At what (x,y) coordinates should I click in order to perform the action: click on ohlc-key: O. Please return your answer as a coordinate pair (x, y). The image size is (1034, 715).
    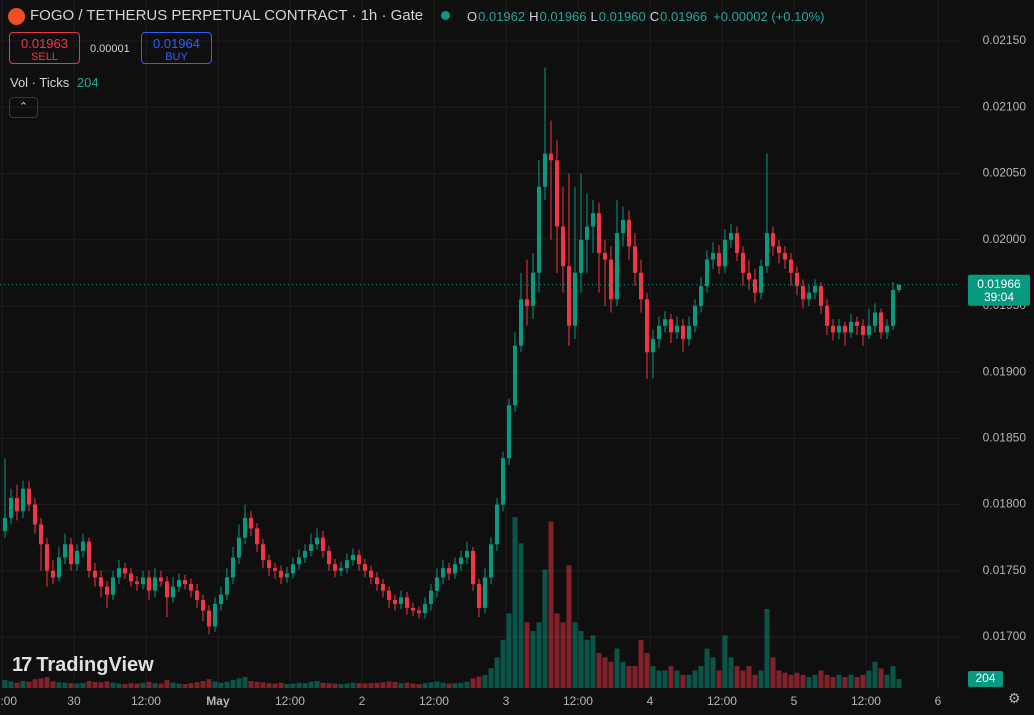
    Looking at the image, I should click on (472, 16).